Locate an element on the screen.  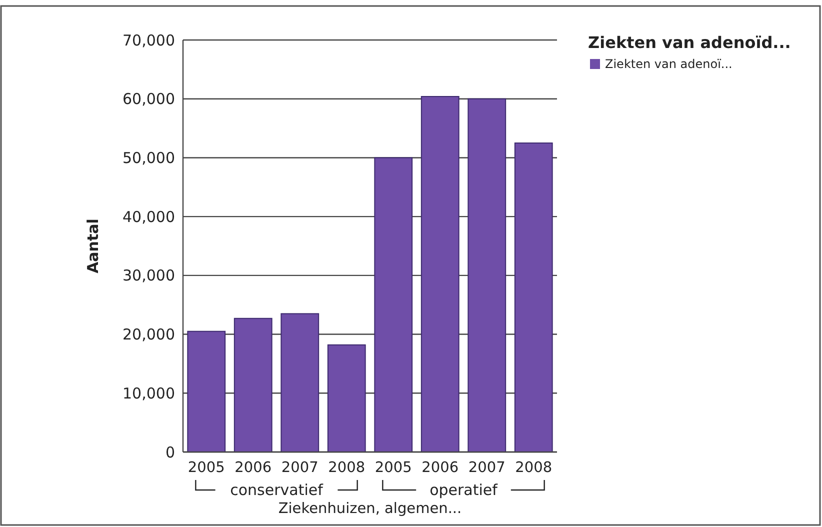
y-tick-label: 60,000 is located at coordinates (148, 99).